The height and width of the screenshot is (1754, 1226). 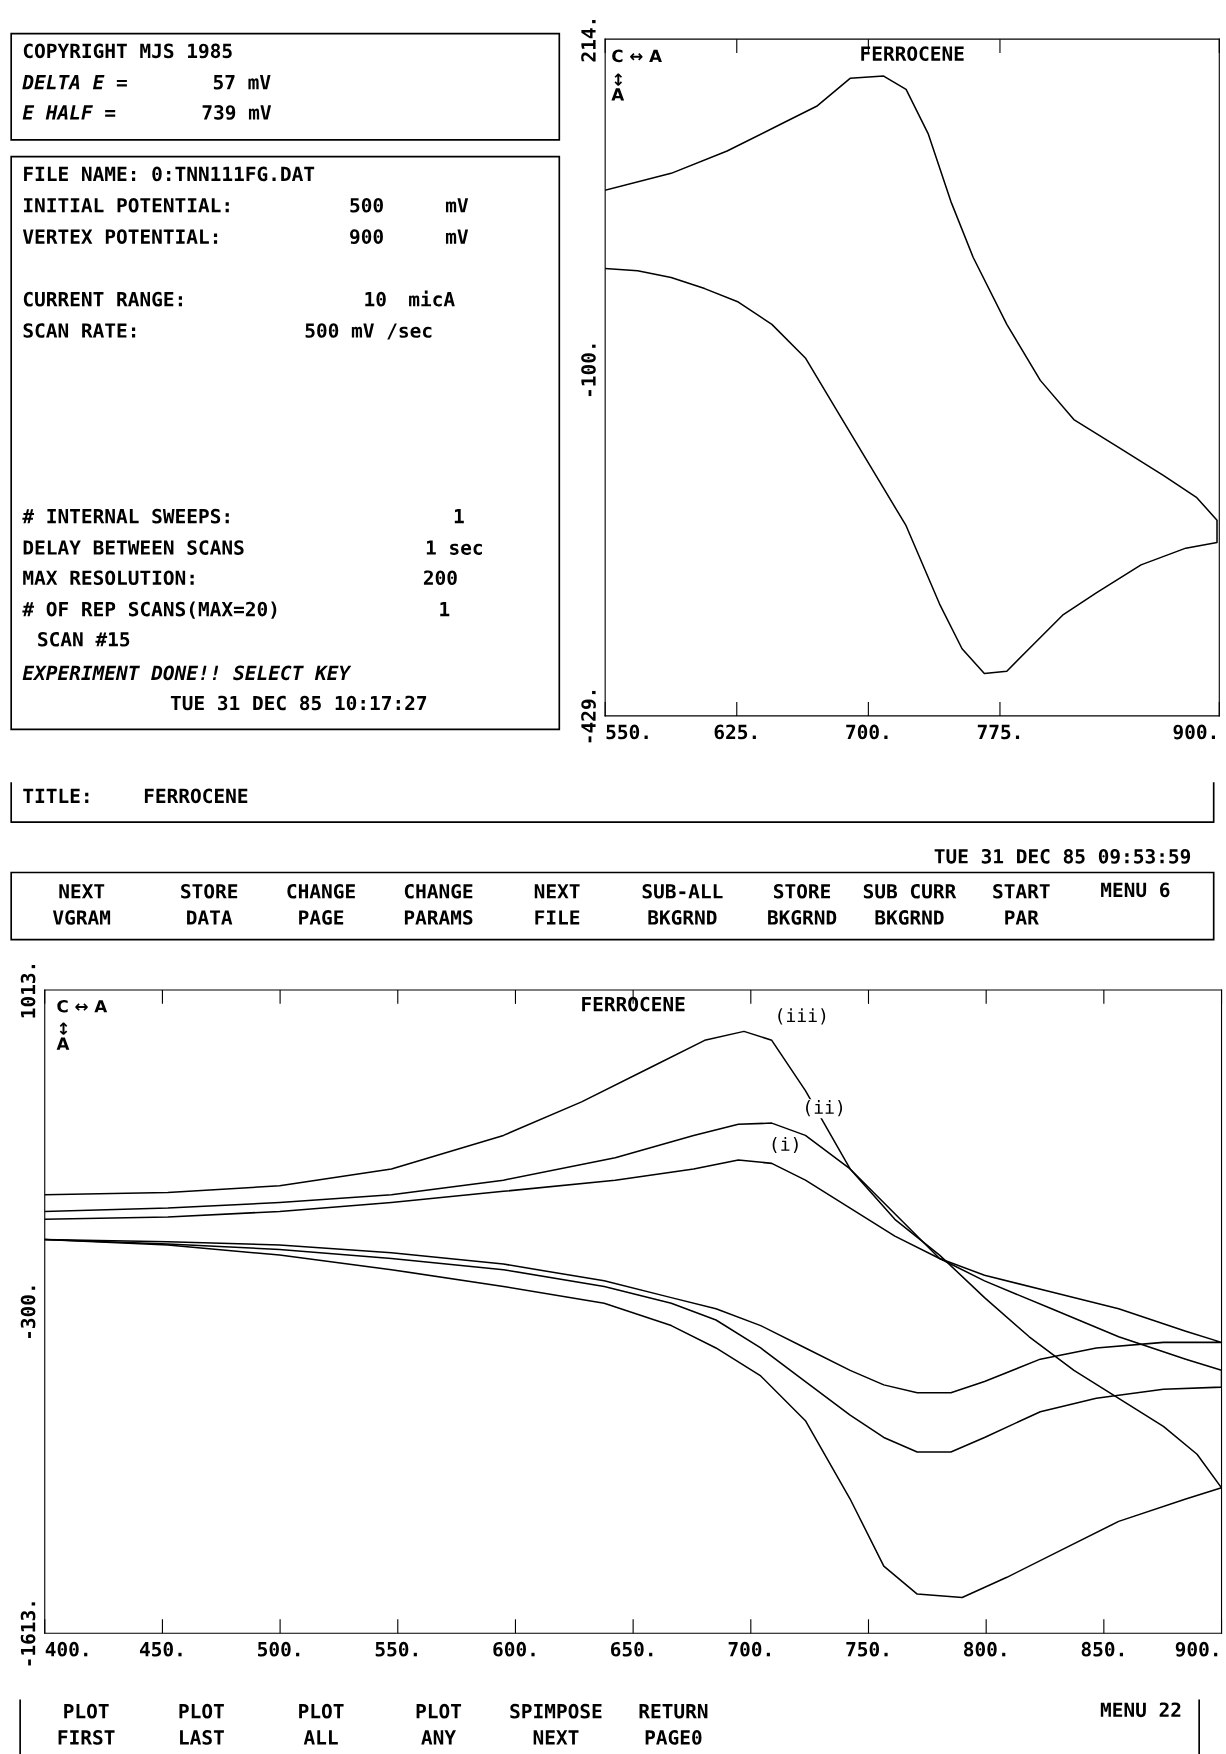 I want to click on y-tick-label: 1013., so click(x=28, y=991).